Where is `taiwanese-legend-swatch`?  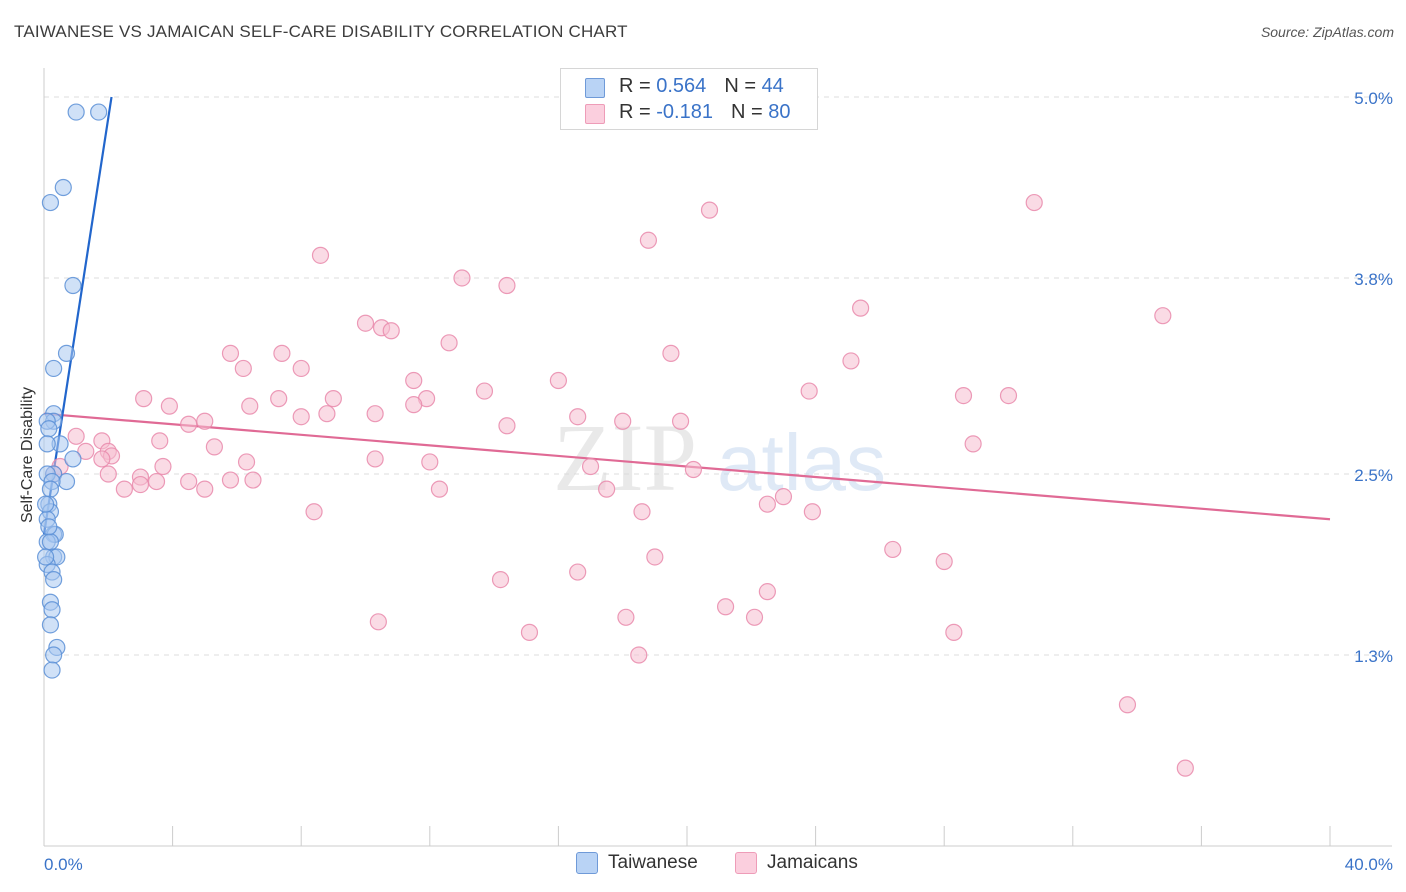 taiwanese-legend-swatch is located at coordinates (587, 863).